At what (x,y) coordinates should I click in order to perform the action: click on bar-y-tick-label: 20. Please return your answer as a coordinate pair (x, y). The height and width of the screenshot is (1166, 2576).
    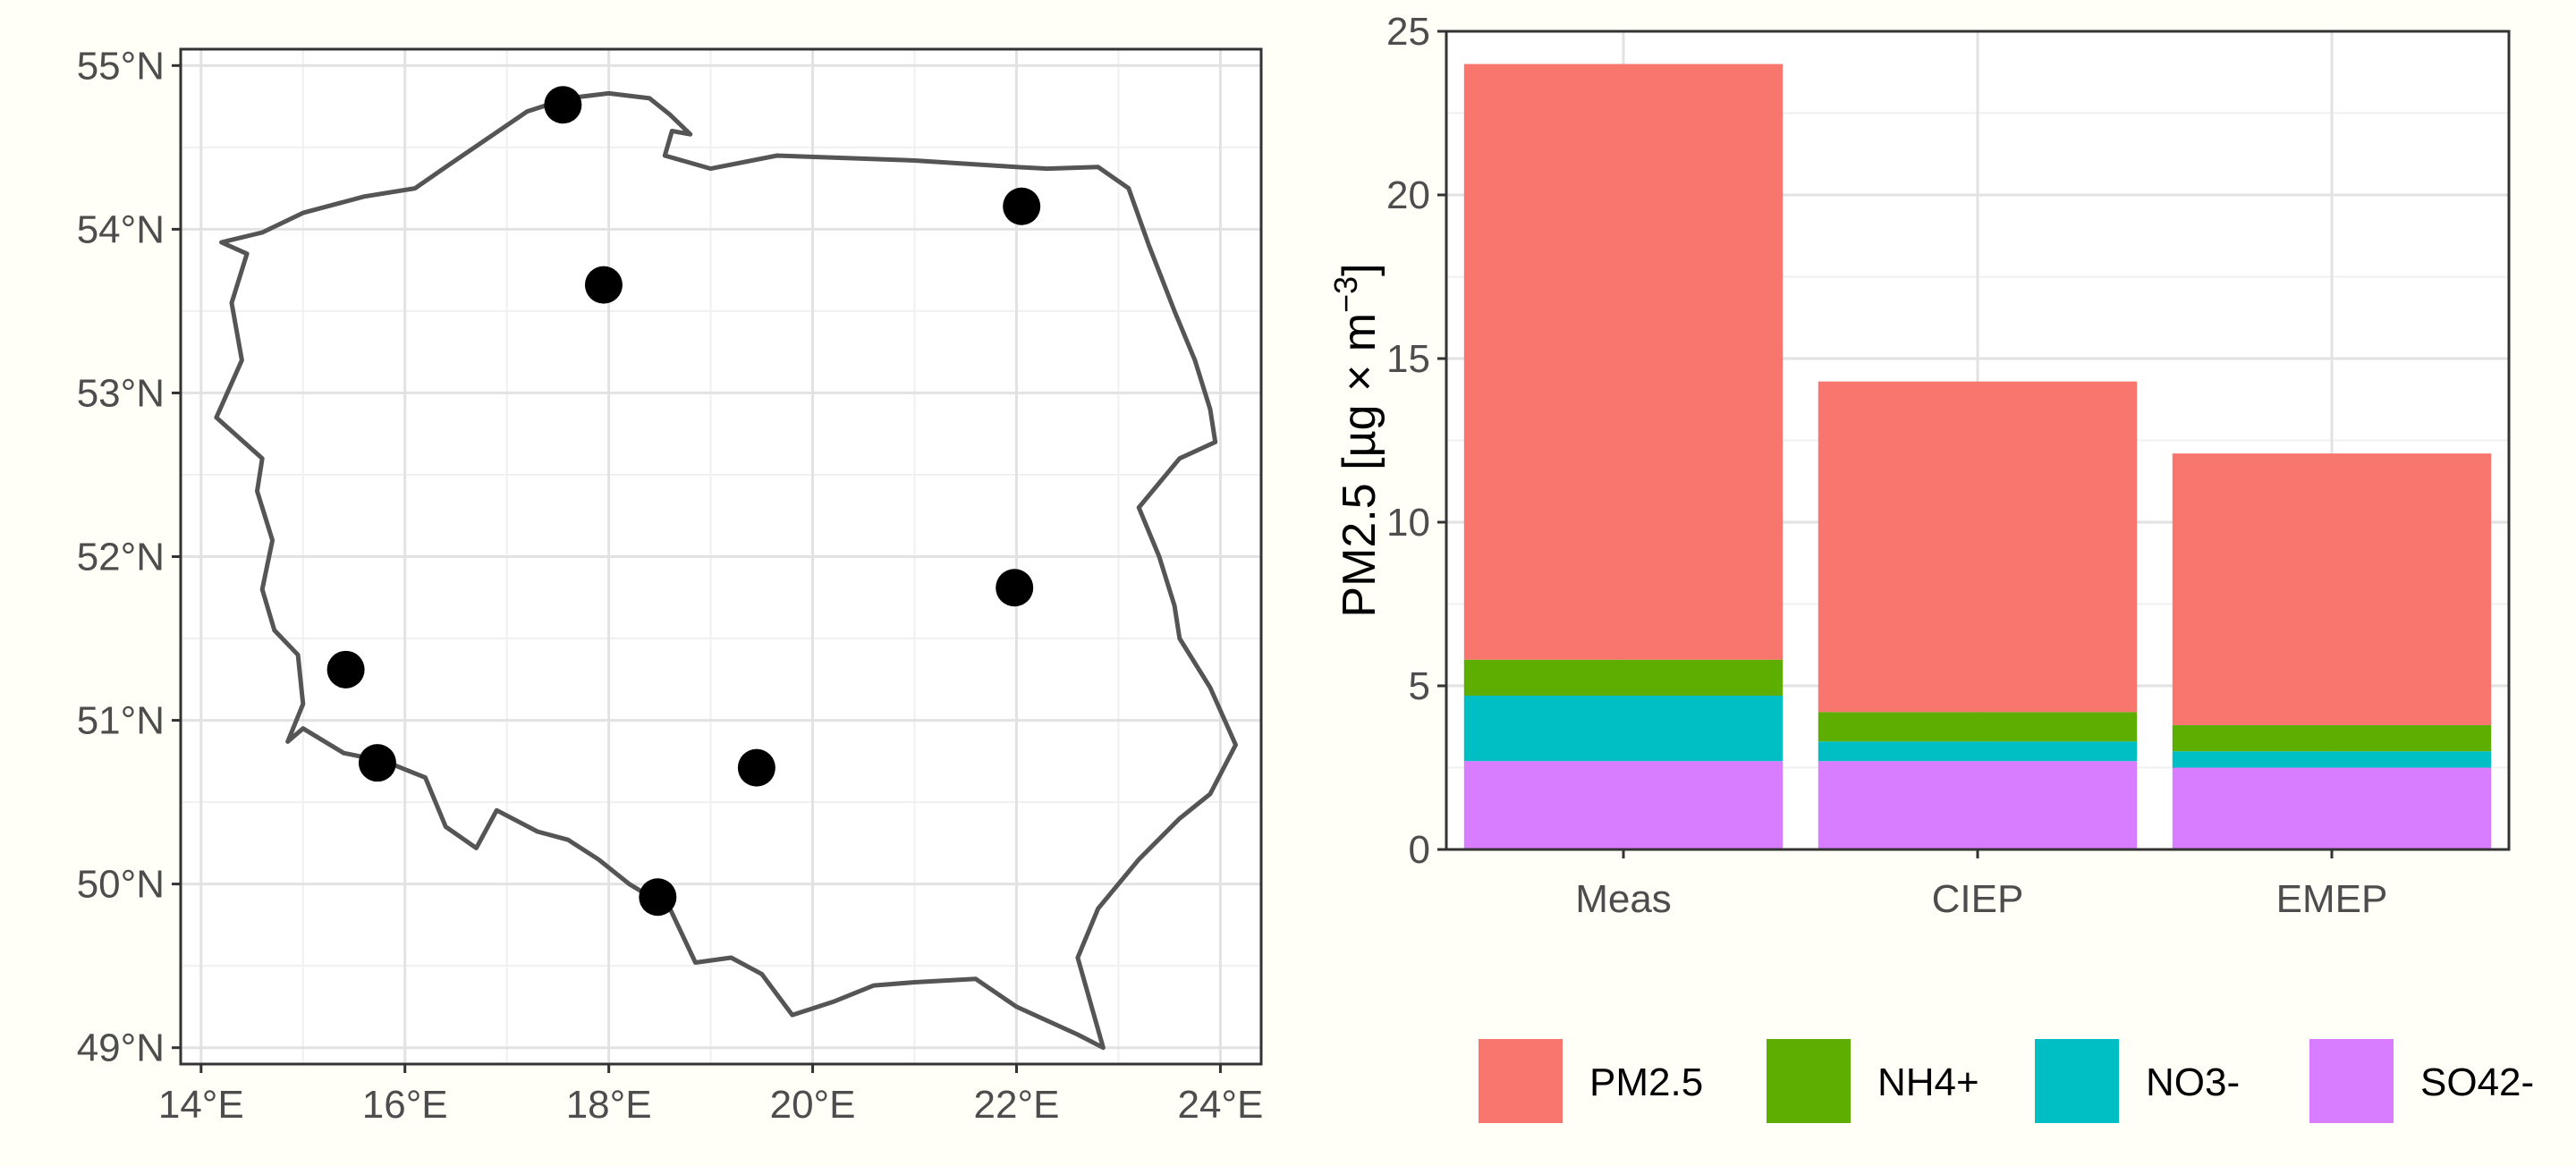
    Looking at the image, I should click on (1408, 195).